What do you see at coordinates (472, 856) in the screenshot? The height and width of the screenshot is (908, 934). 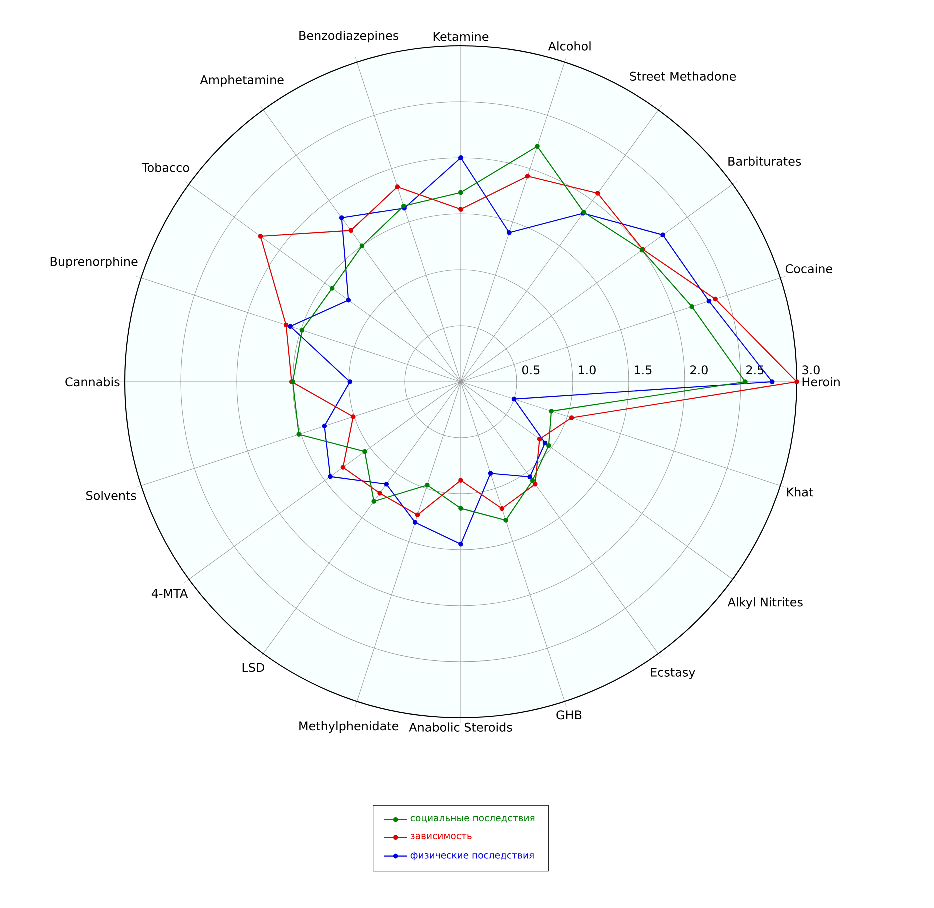 I see `legend-label: физические последствия` at bounding box center [472, 856].